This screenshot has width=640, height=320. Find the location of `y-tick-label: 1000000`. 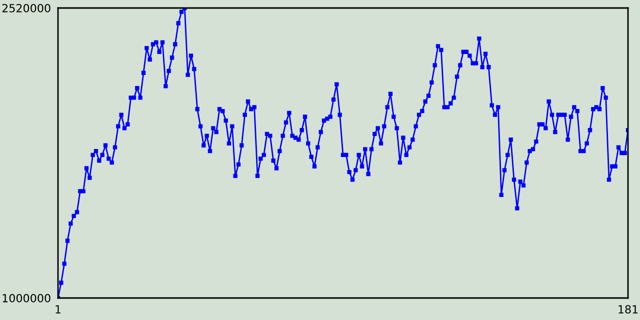

y-tick-label: 1000000 is located at coordinates (26, 298).